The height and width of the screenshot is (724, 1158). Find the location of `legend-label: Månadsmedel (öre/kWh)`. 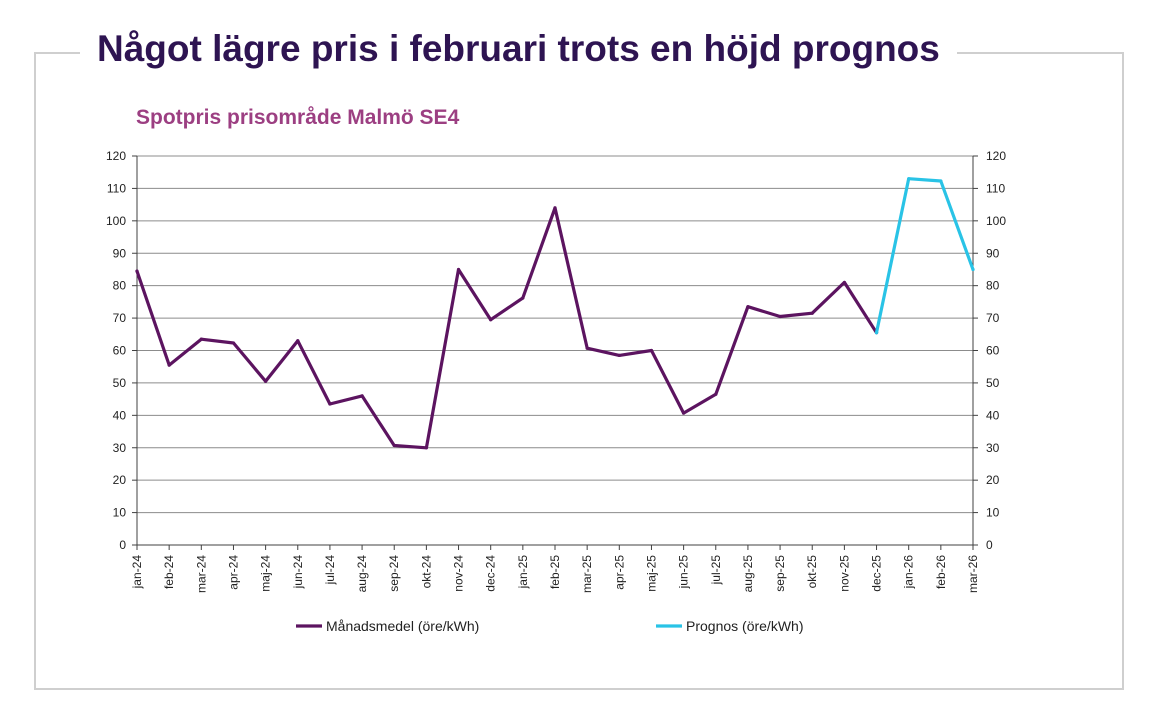

legend-label: Månadsmedel (öre/kWh) is located at coordinates (402, 626).